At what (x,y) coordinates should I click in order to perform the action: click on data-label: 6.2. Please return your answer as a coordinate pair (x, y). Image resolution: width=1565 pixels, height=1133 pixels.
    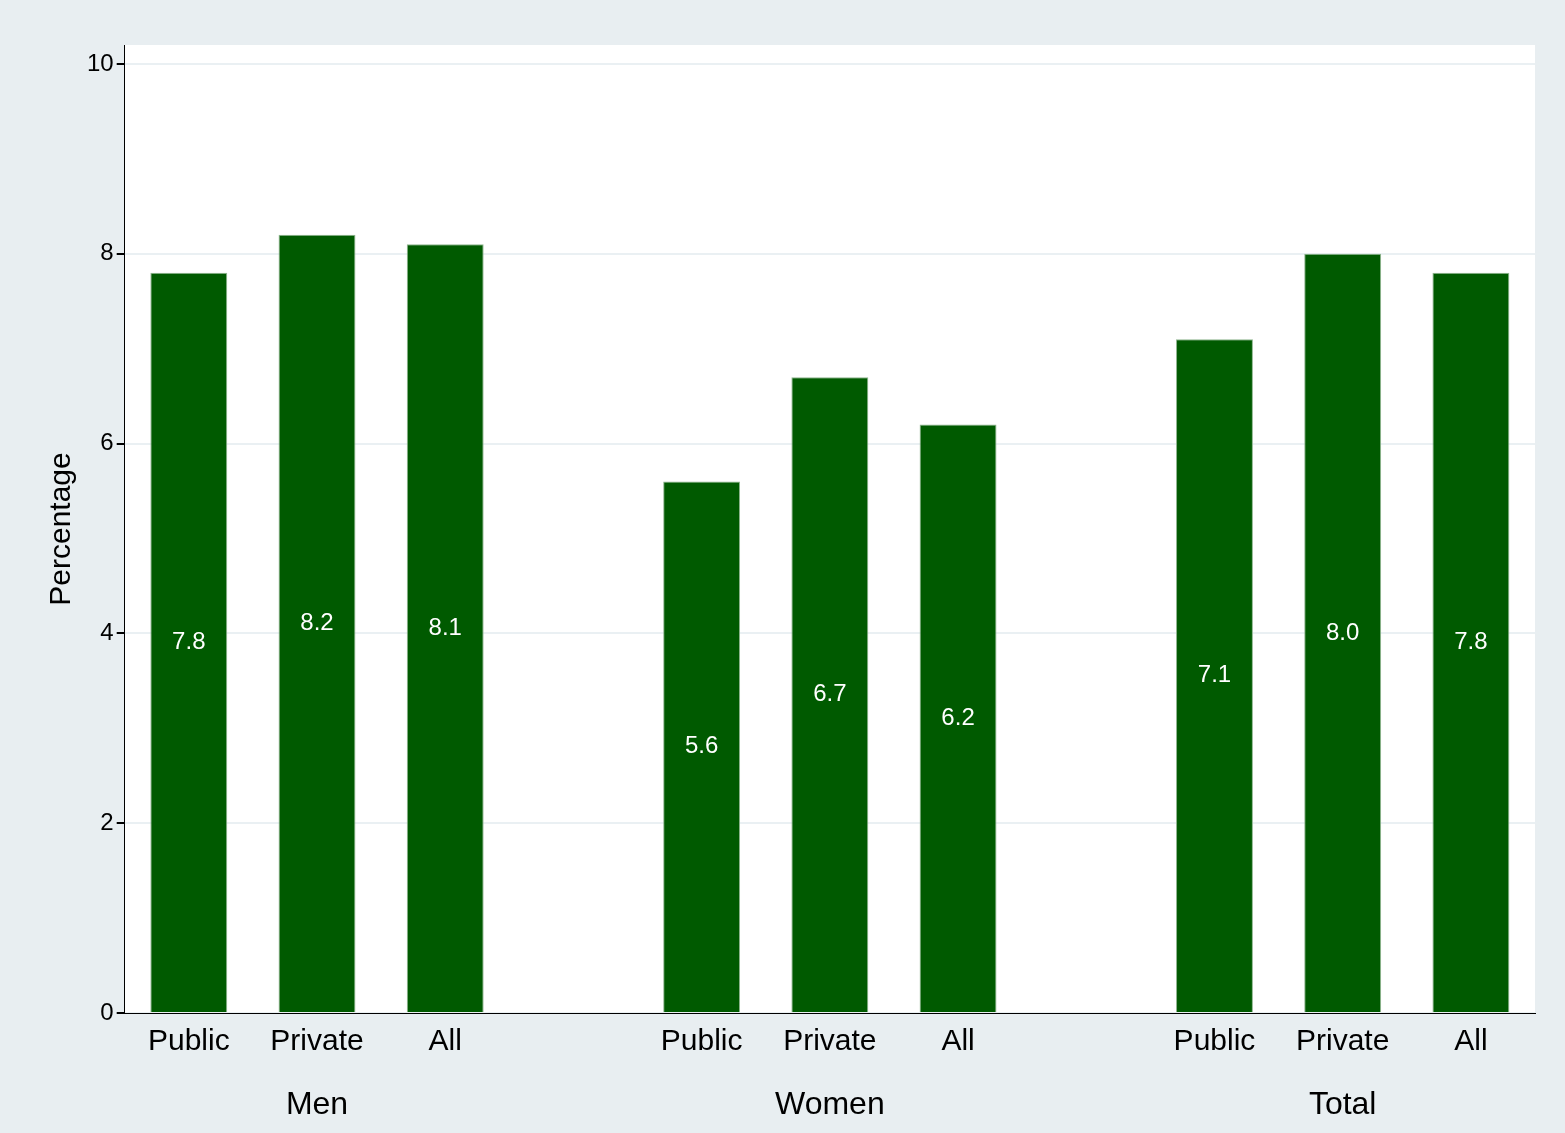
    Looking at the image, I should click on (958, 716).